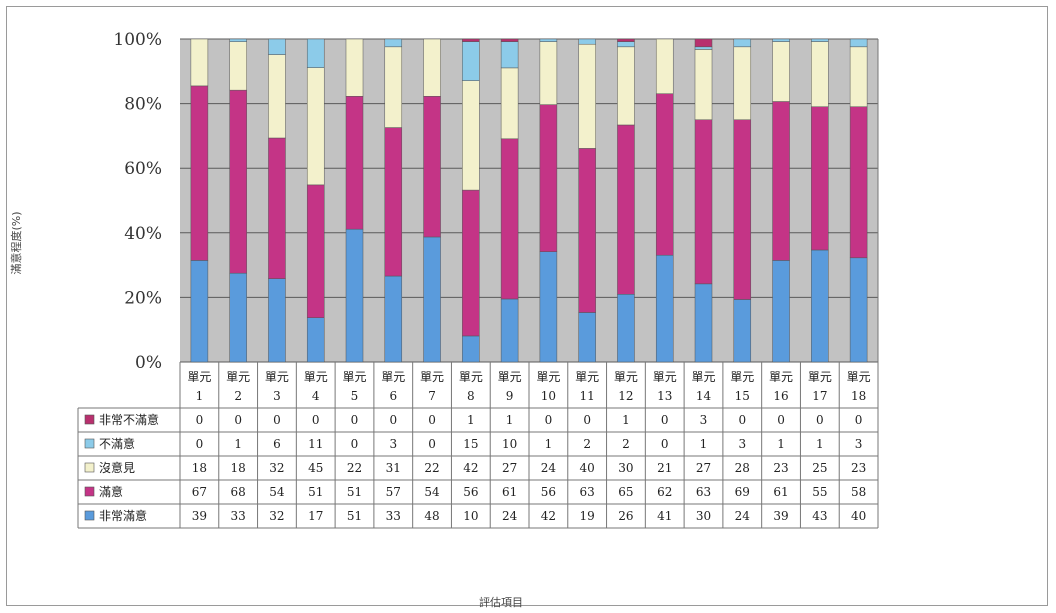 This screenshot has height=613, width=1056. What do you see at coordinates (315, 444) in the screenshot?
I see `data-table-cell: 11` at bounding box center [315, 444].